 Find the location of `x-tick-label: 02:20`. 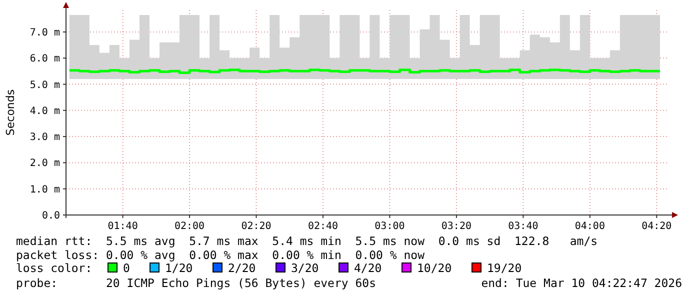

x-tick-label: 02:20 is located at coordinates (256, 226).